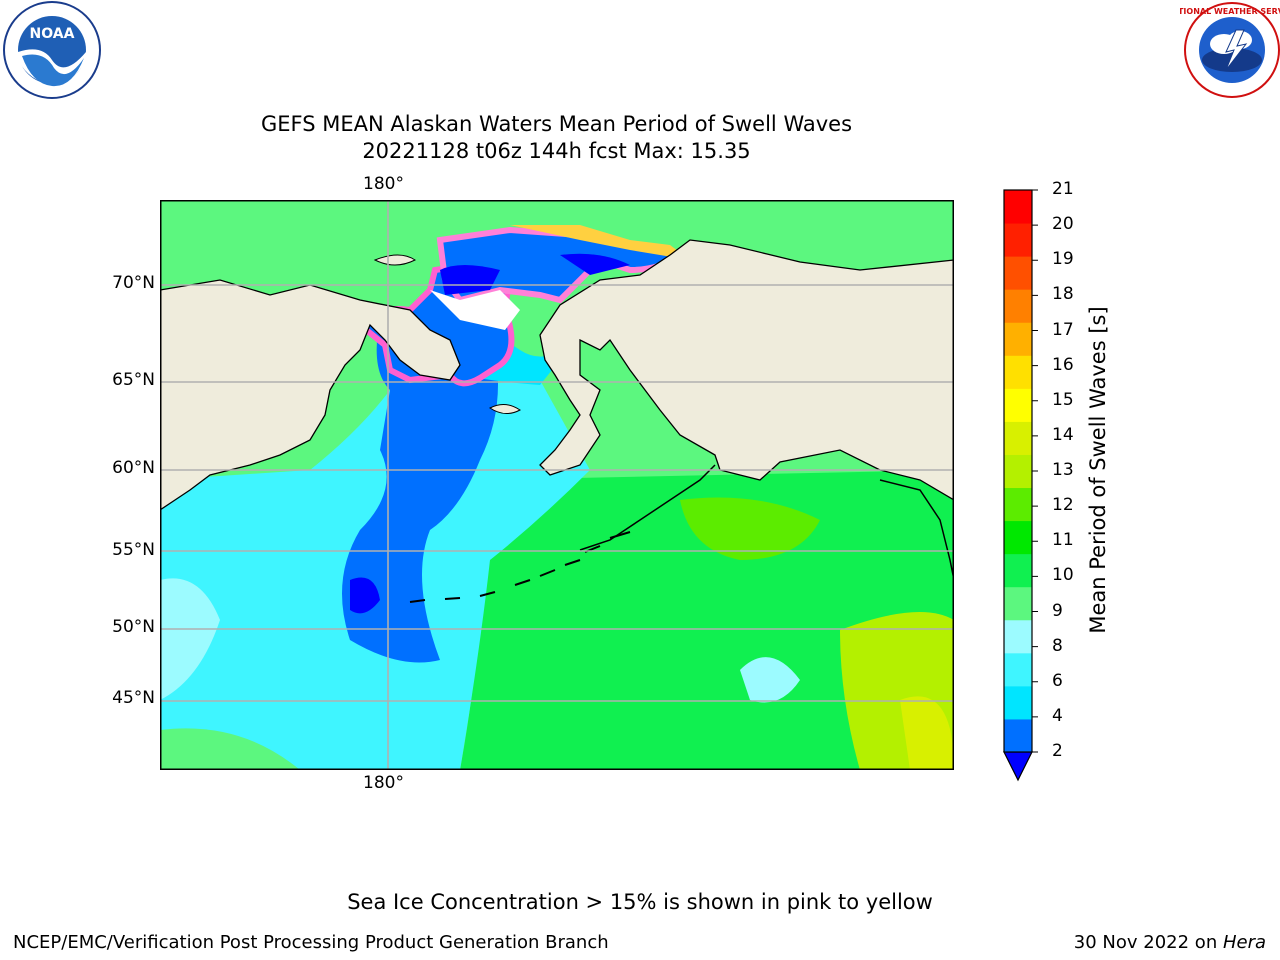 The width and height of the screenshot is (1280, 960). Describe the element at coordinates (475, 310) in the screenshot. I see `ice-gap` at that location.